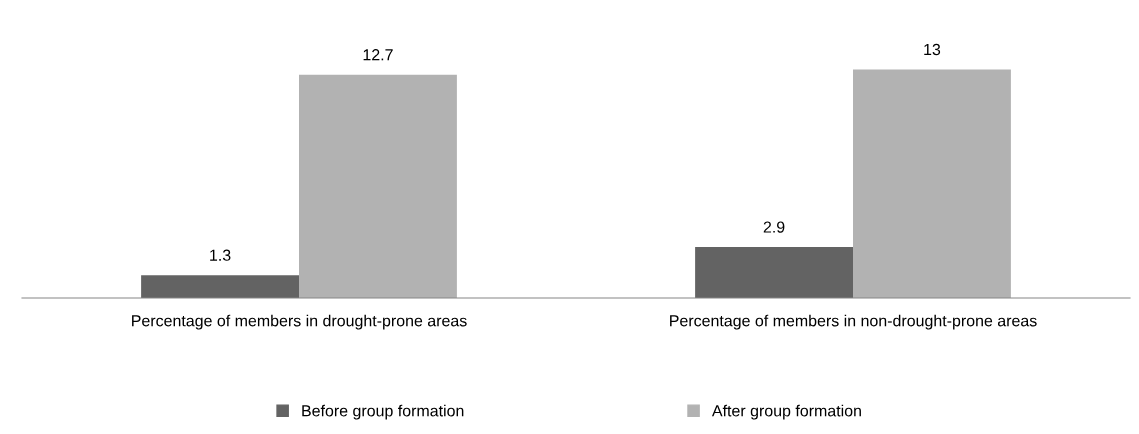 This screenshot has width=1139, height=434. I want to click on data-label: 13, so click(932, 49).